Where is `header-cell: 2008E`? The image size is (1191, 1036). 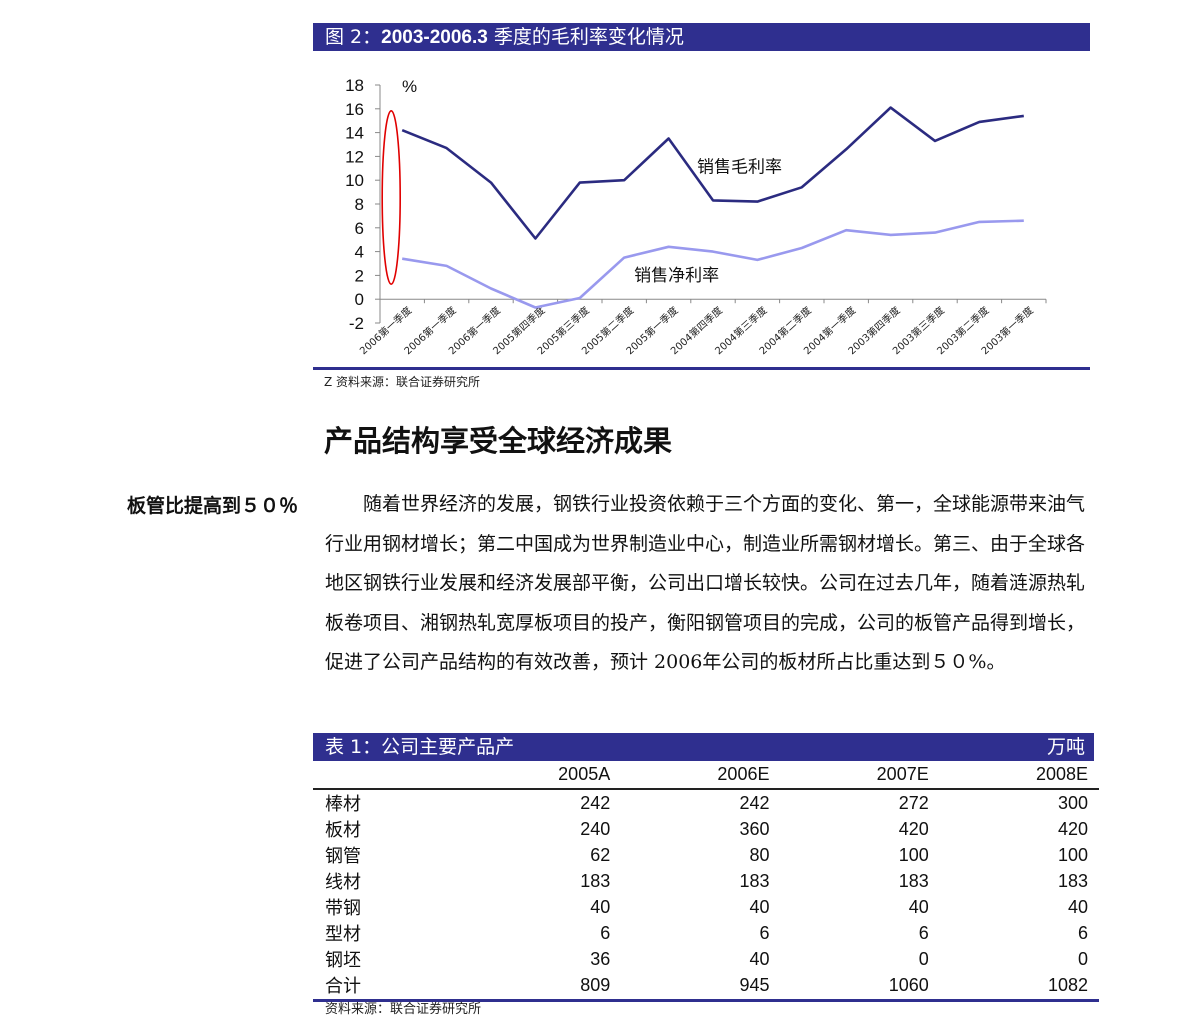
header-cell: 2008E is located at coordinates (1019, 775).